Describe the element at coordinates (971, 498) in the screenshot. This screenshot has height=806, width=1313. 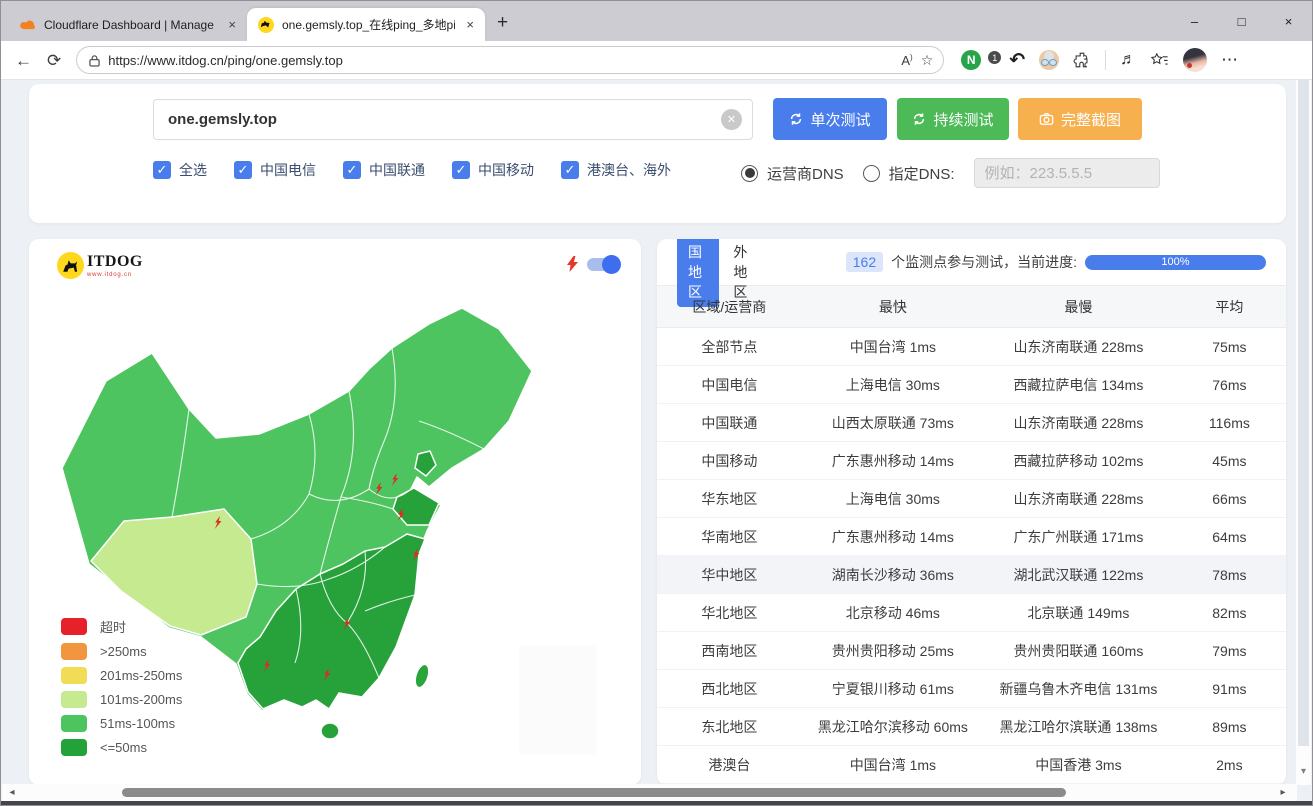
I see `result-row: 华东地区 上海电信 30ms 山东济南联通 228ms 66ms` at that location.